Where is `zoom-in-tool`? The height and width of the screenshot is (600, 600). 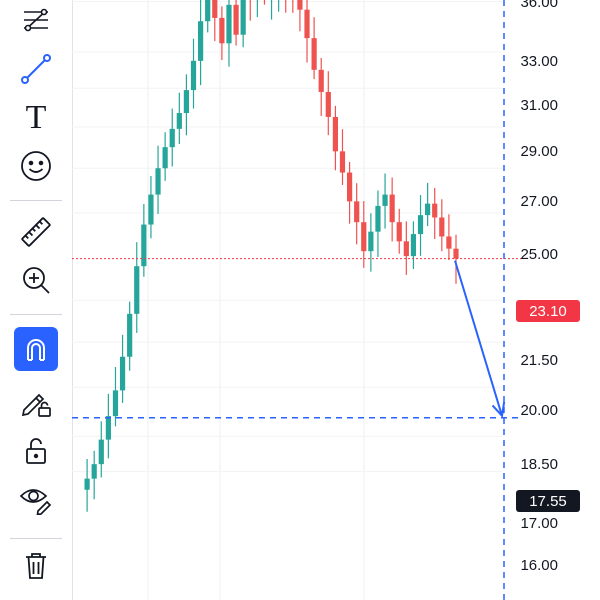 zoom-in-tool is located at coordinates (36, 280).